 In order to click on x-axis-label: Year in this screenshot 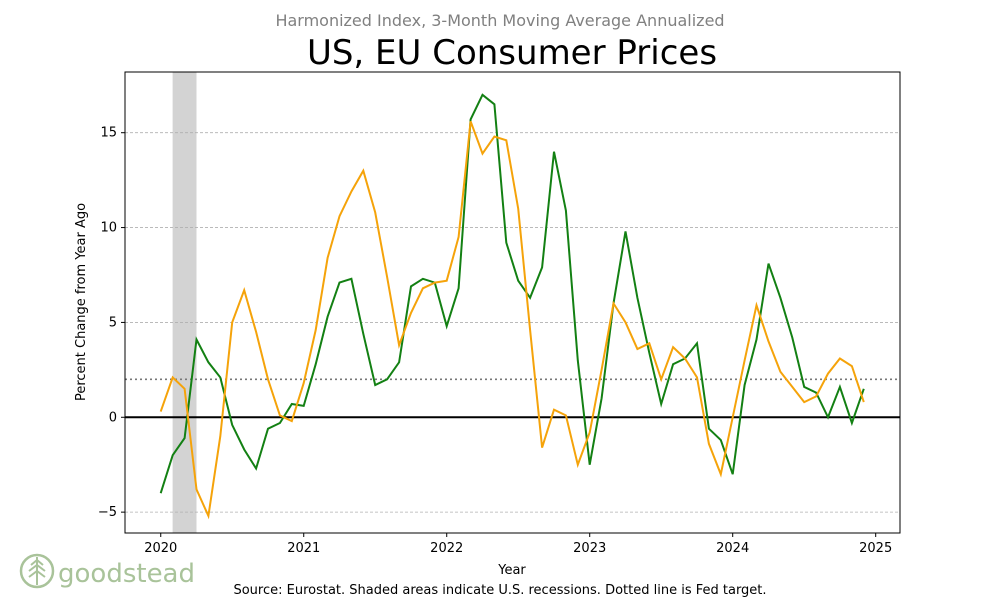, I will do `click(511, 570)`.